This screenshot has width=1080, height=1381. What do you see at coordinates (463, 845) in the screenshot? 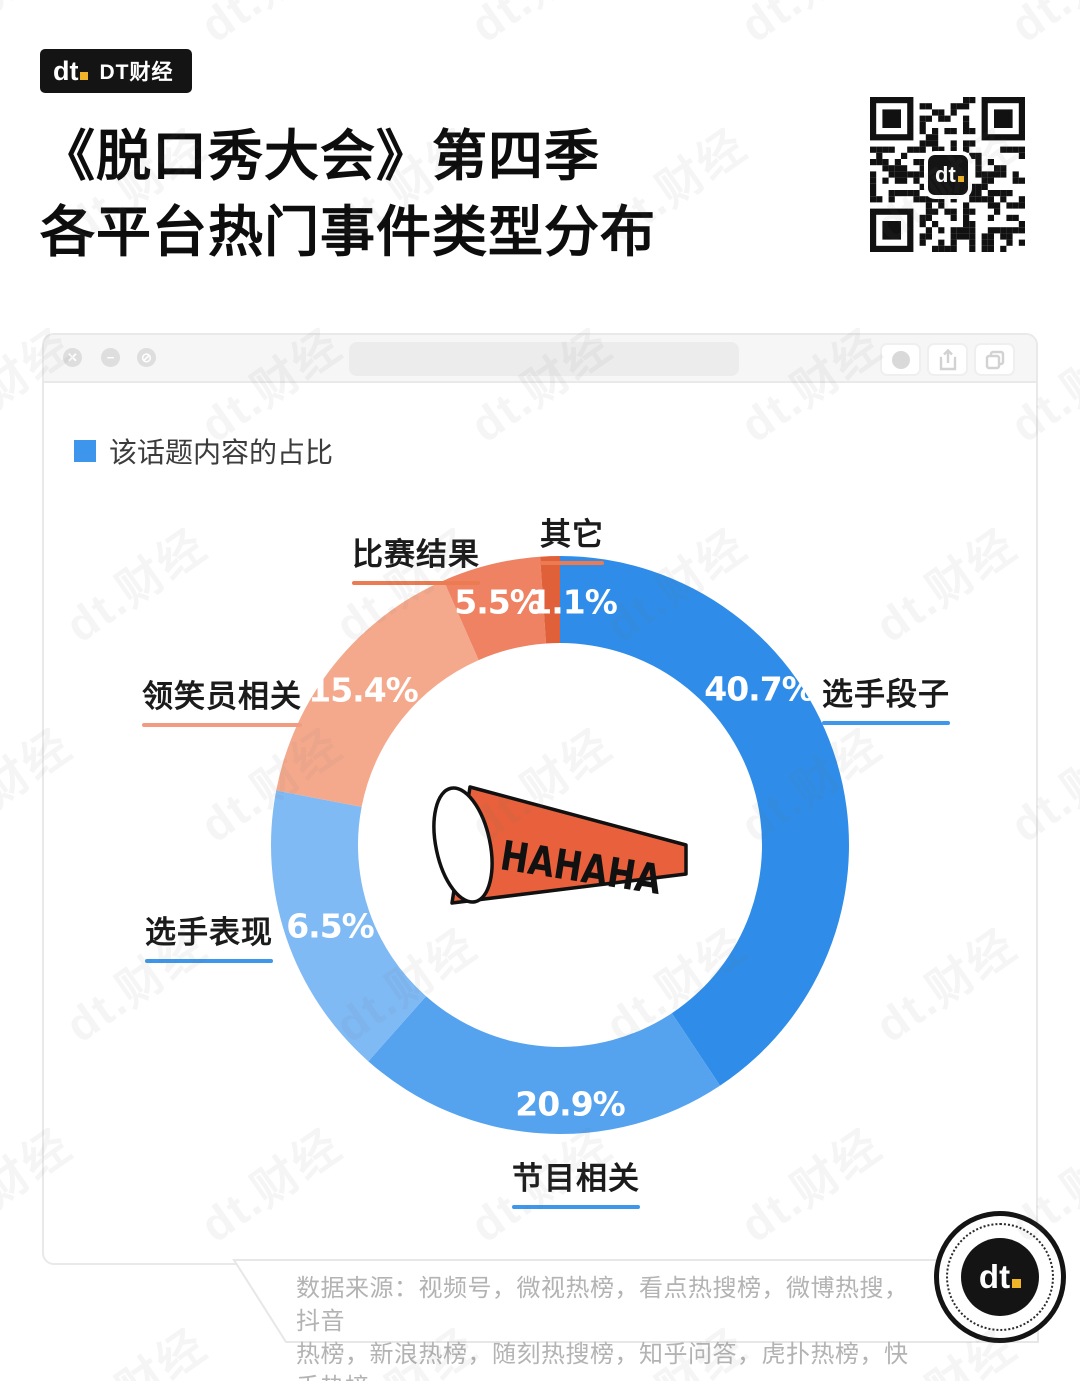
I see `megaphone-opening` at bounding box center [463, 845].